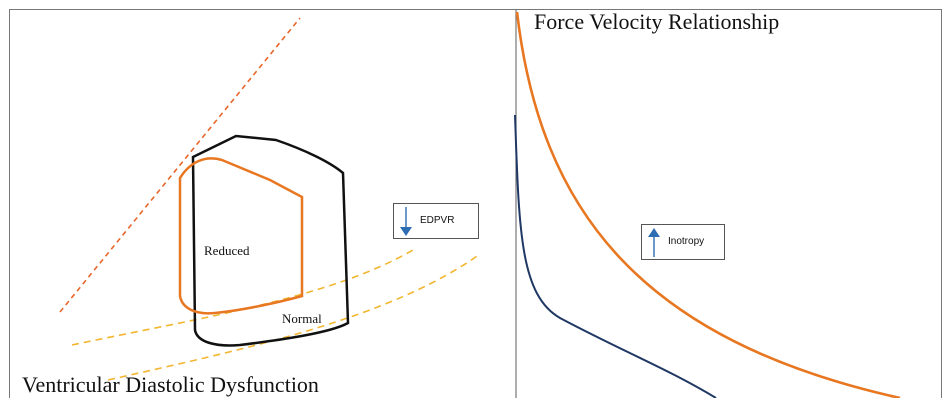  I want to click on reduced-loop-label: Reduced, so click(227, 250).